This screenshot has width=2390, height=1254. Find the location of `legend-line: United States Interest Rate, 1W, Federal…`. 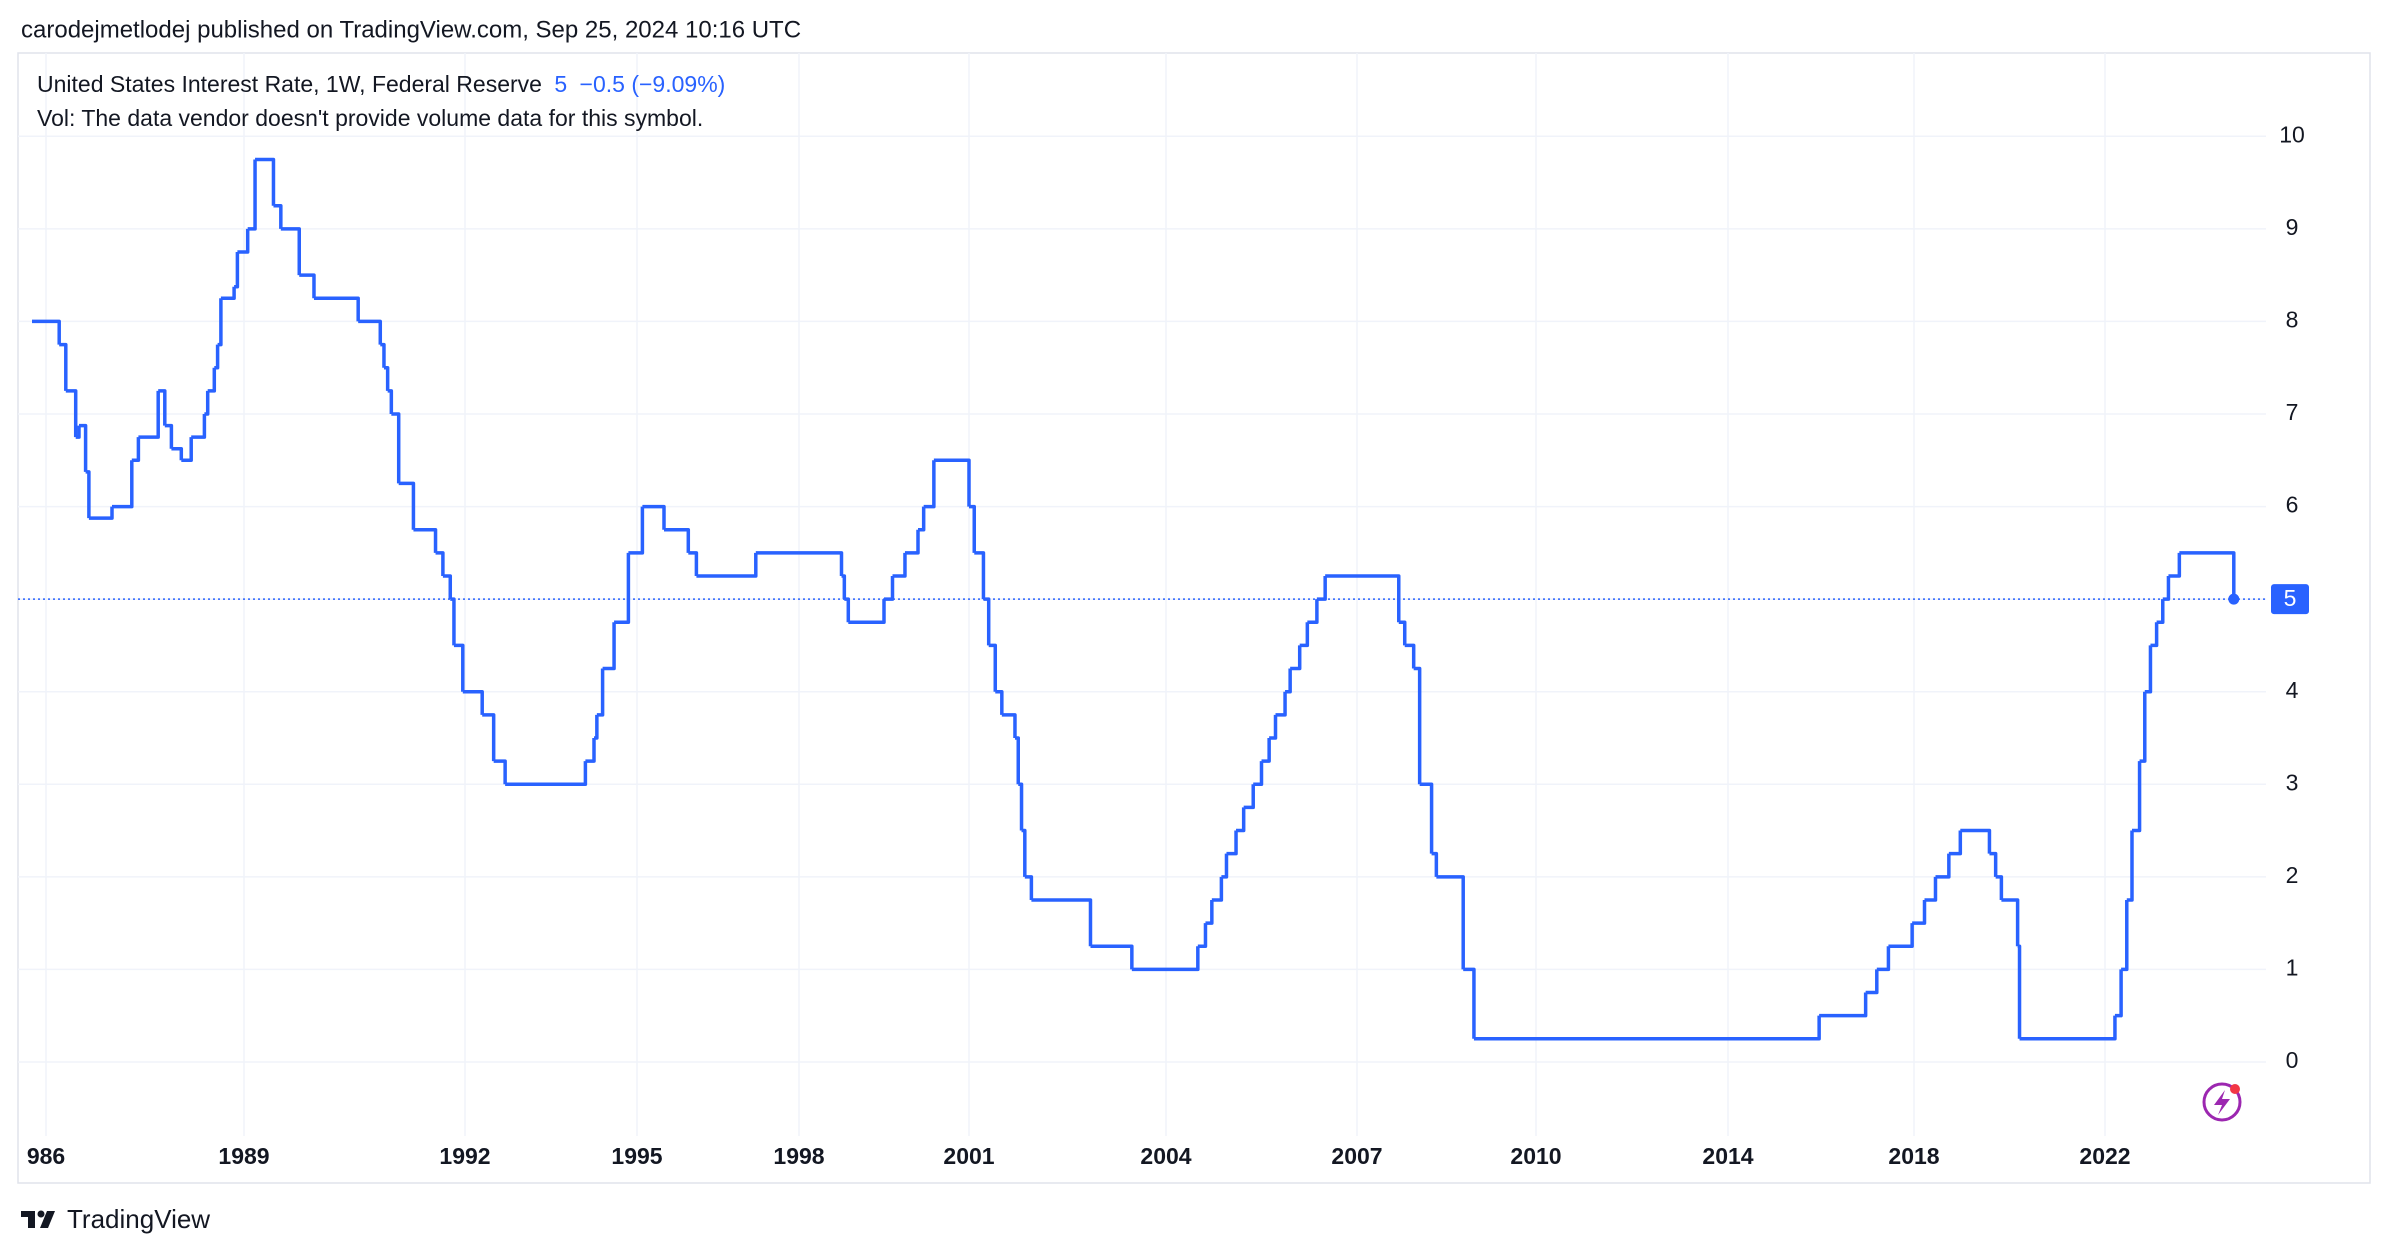

legend-line: United States Interest Rate, 1W, Federal… is located at coordinates (381, 84).